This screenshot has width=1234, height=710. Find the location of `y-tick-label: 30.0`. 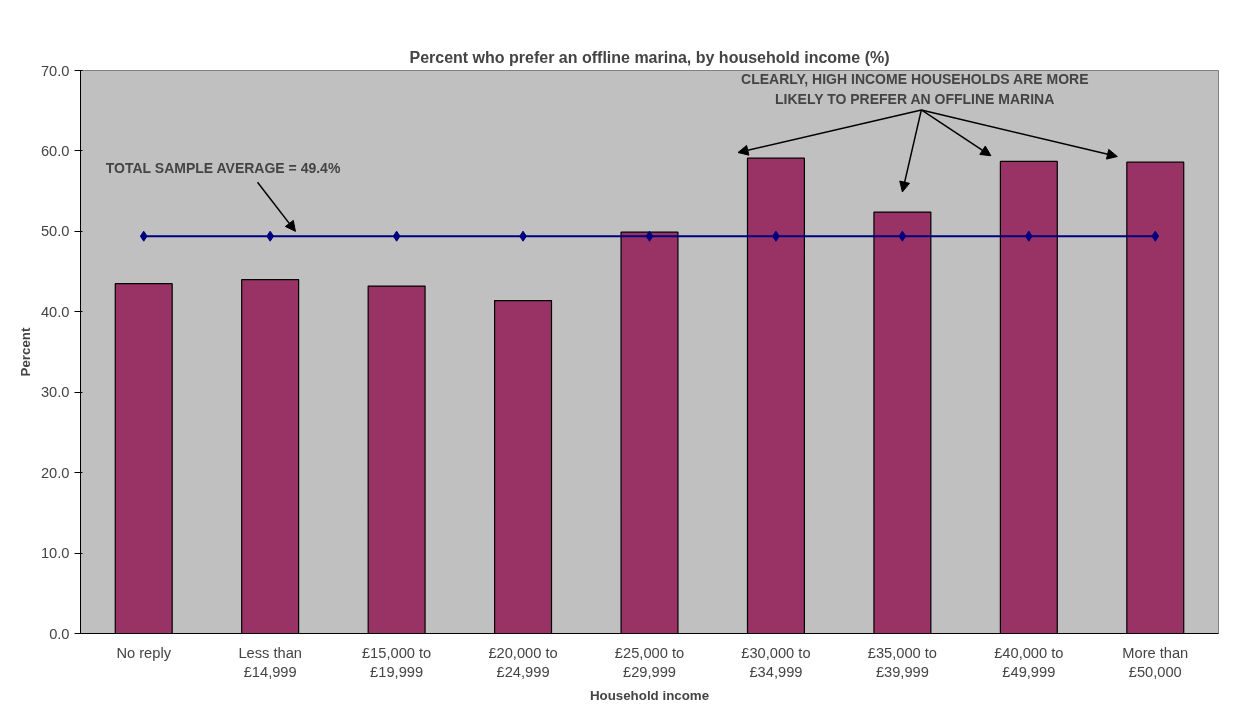

y-tick-label: 30.0 is located at coordinates (55, 392).